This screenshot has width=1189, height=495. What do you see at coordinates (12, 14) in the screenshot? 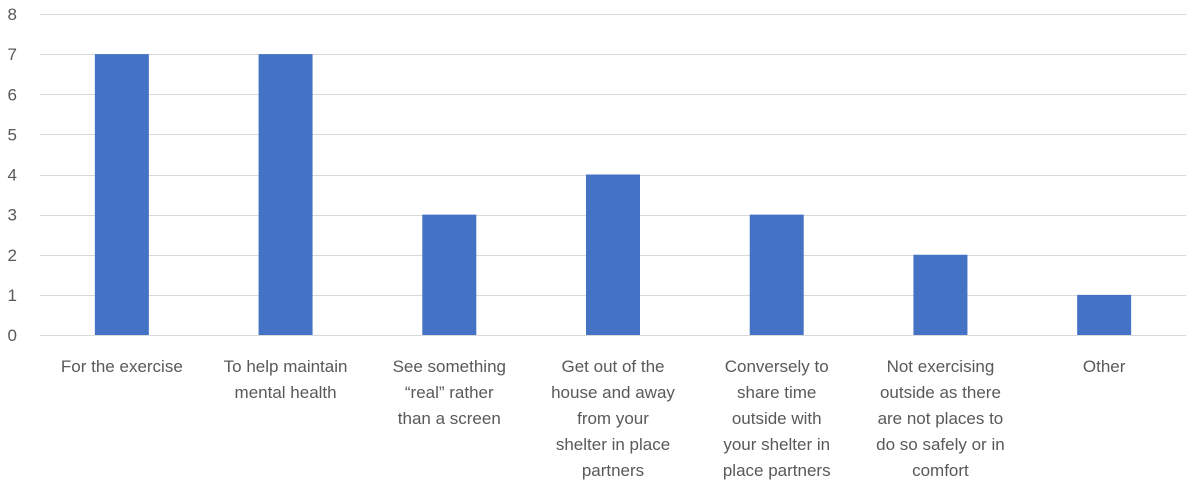
I see `y-tick-label: 8` at bounding box center [12, 14].